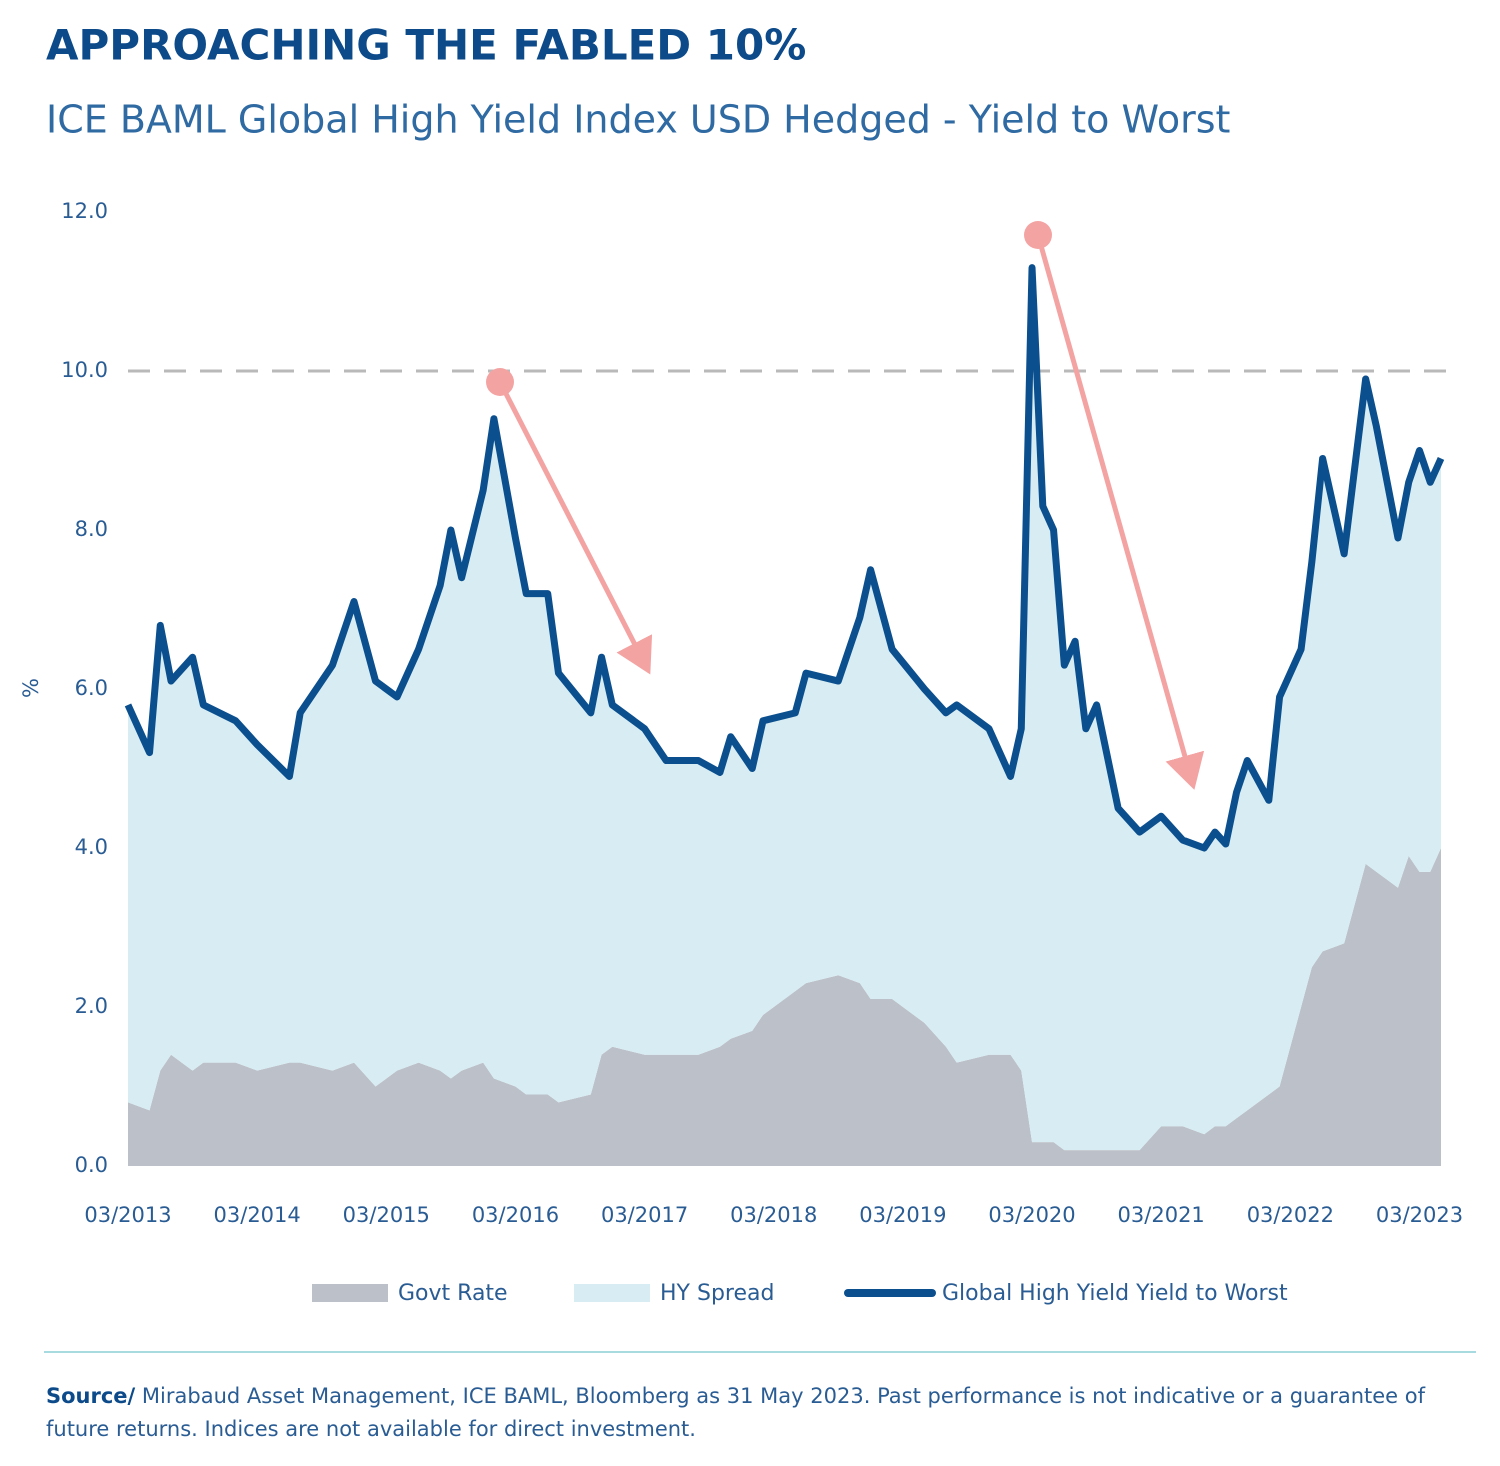 This screenshot has height=1466, width=1500. What do you see at coordinates (91, 1006) in the screenshot?
I see `y-tick-label: 2.0` at bounding box center [91, 1006].